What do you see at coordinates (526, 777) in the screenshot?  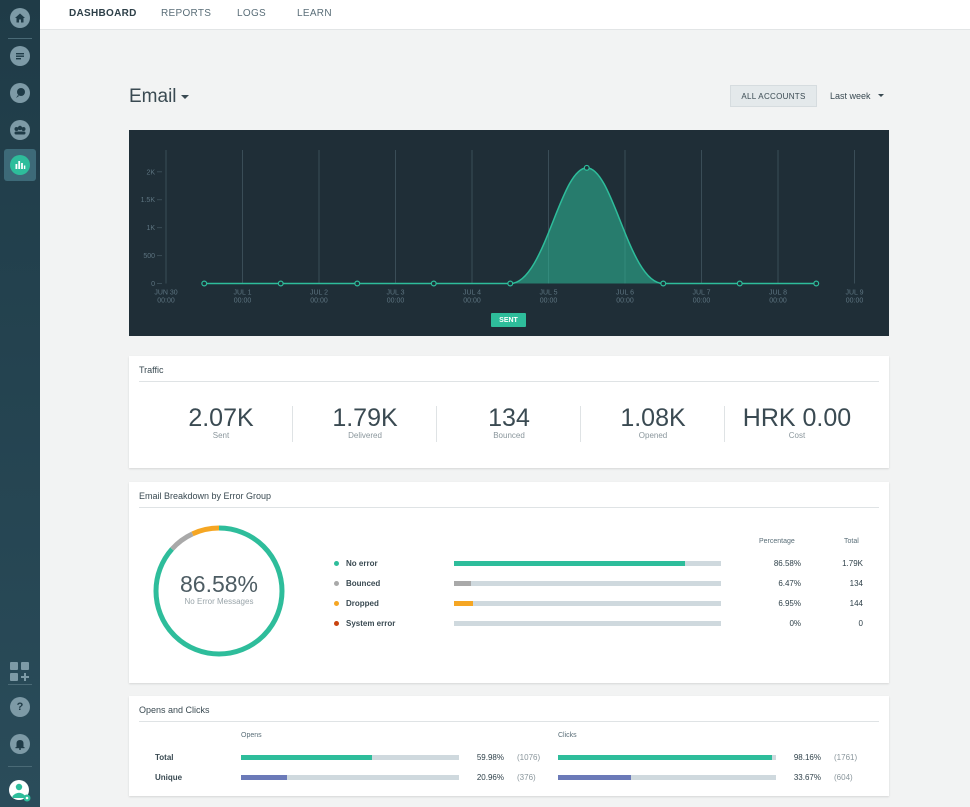 I see `opens-count: (376)` at bounding box center [526, 777].